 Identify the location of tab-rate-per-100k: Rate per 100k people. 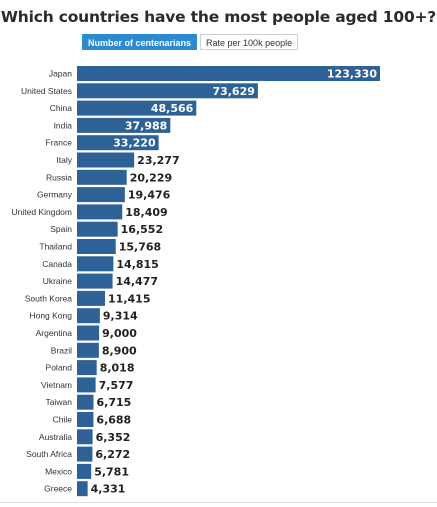
(249, 42).